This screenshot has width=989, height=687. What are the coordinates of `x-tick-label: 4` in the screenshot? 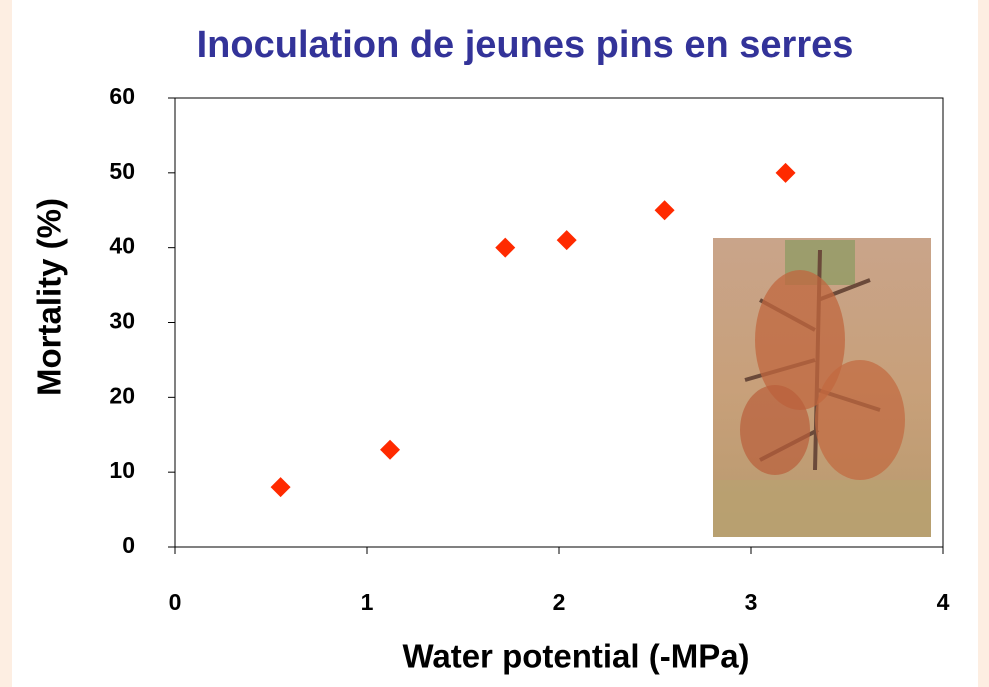 It's located at (943, 602).